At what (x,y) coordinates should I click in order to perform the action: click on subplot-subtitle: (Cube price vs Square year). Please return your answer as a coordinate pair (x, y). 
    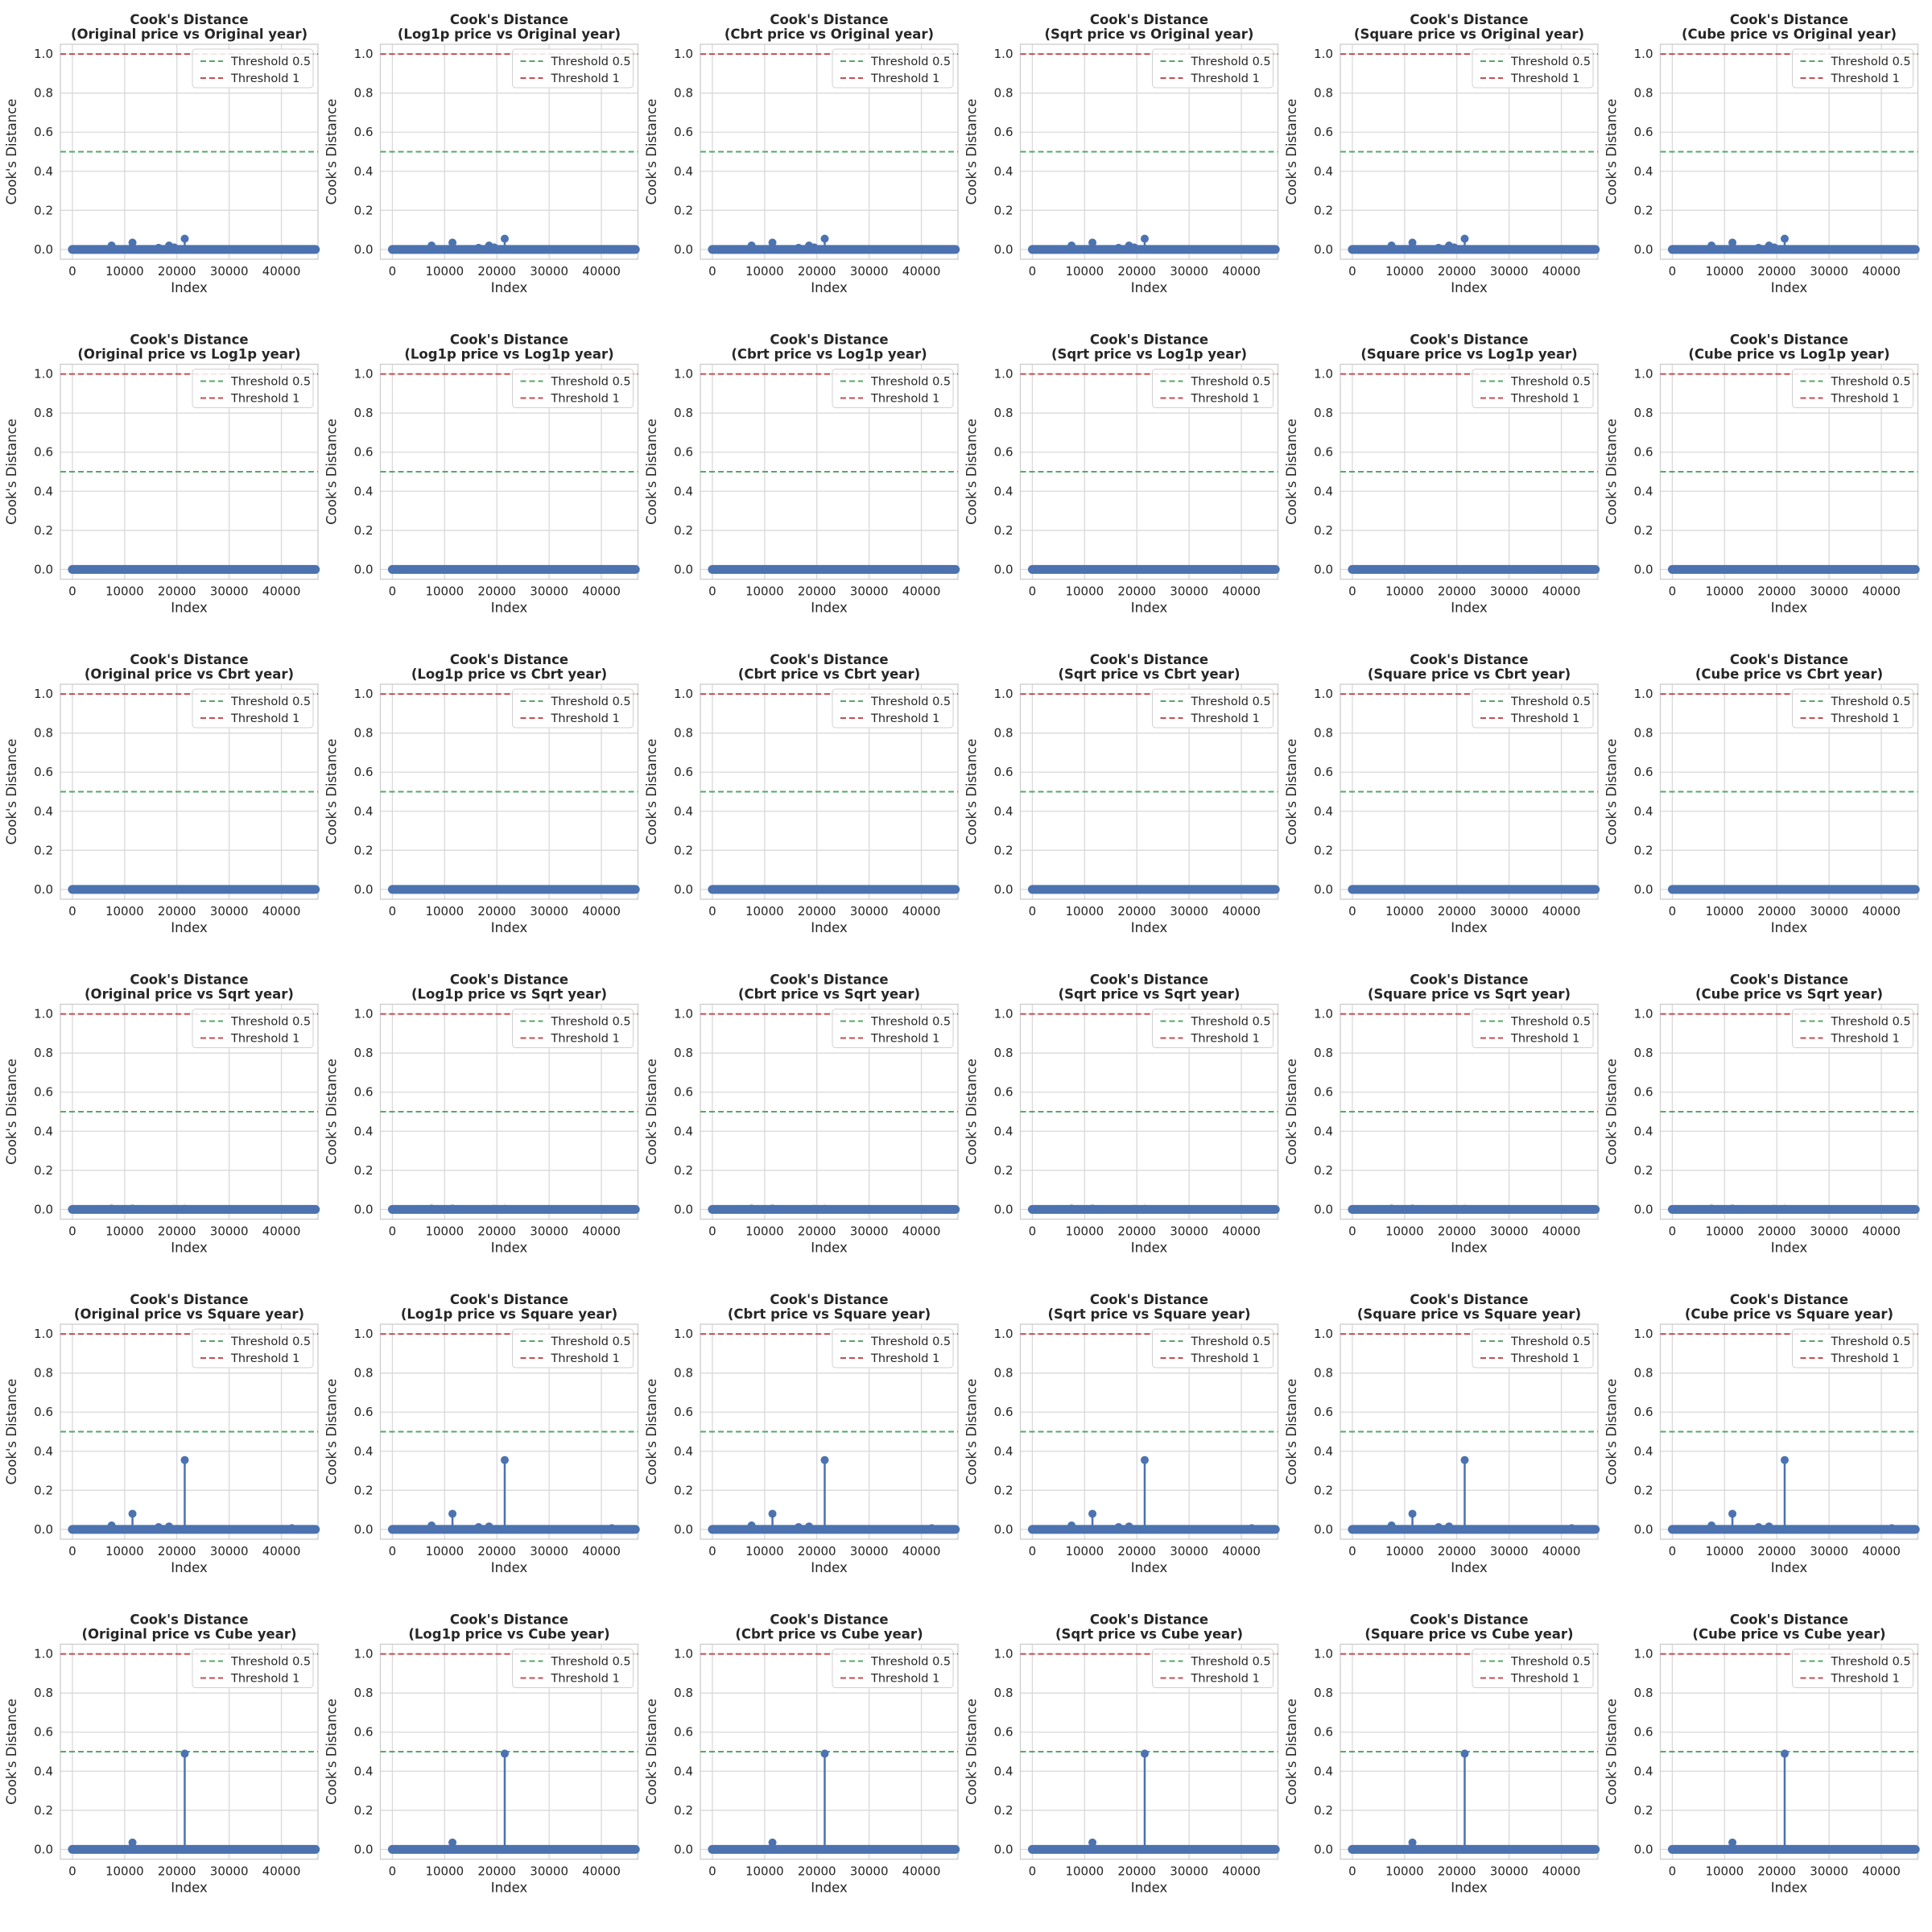
    Looking at the image, I should click on (1789, 1314).